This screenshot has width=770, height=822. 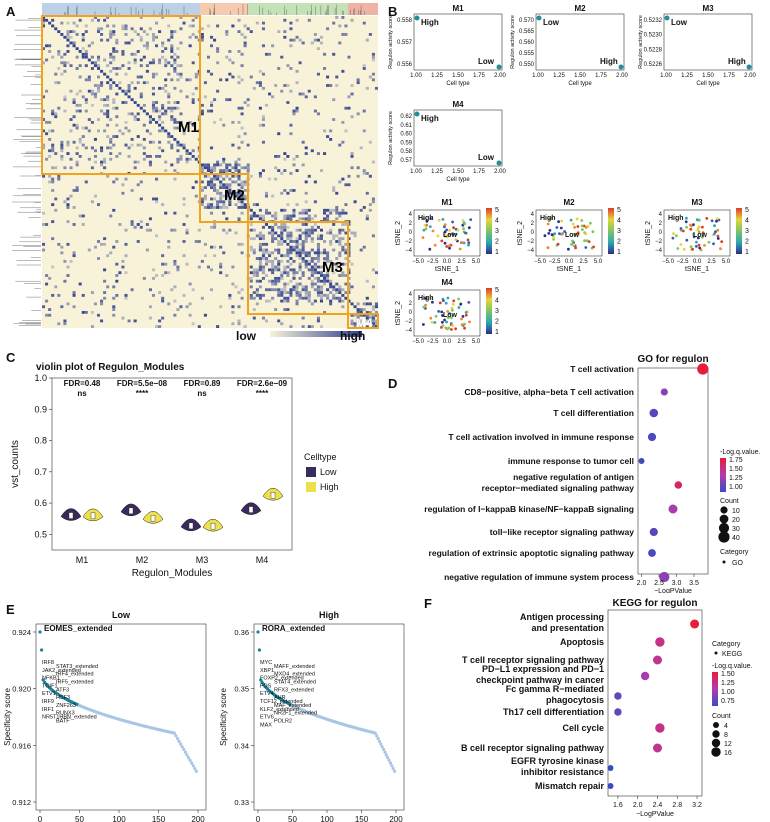 I want to click on rank-regulon-label: IRF4_extended, so click(x=75, y=675).